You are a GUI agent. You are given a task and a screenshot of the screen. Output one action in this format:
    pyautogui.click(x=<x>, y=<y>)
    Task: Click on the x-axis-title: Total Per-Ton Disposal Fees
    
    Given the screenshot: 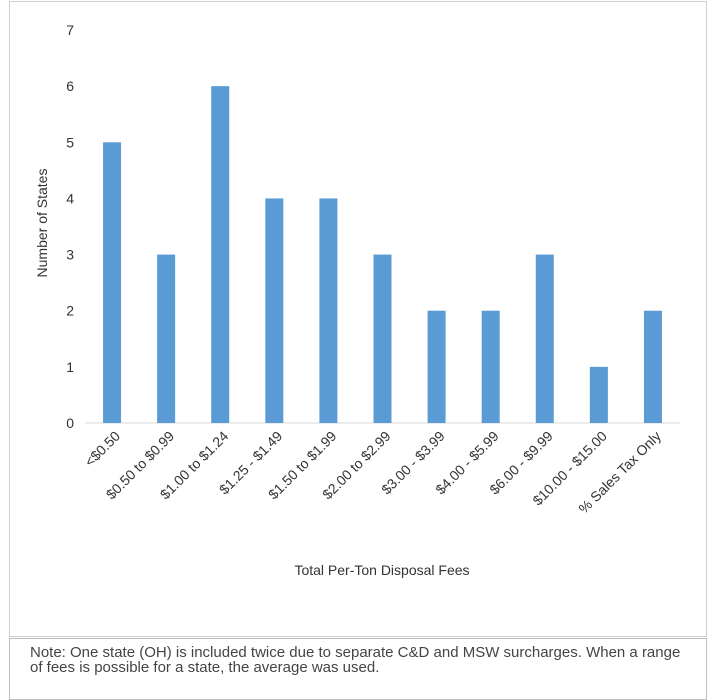 What is the action you would take?
    pyautogui.click(x=381, y=570)
    